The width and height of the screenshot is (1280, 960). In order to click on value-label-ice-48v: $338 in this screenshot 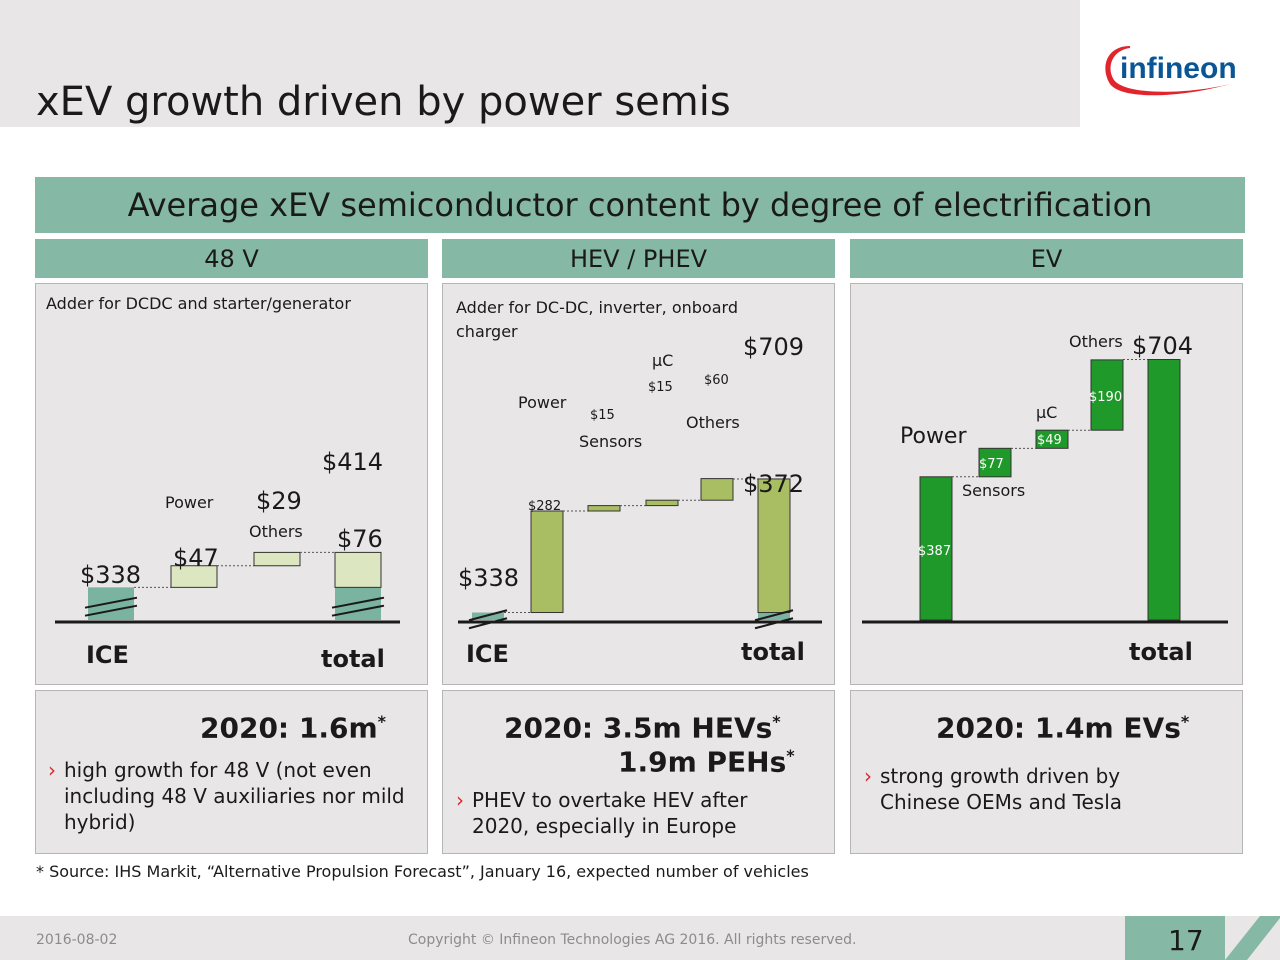, I will do `click(111, 575)`.